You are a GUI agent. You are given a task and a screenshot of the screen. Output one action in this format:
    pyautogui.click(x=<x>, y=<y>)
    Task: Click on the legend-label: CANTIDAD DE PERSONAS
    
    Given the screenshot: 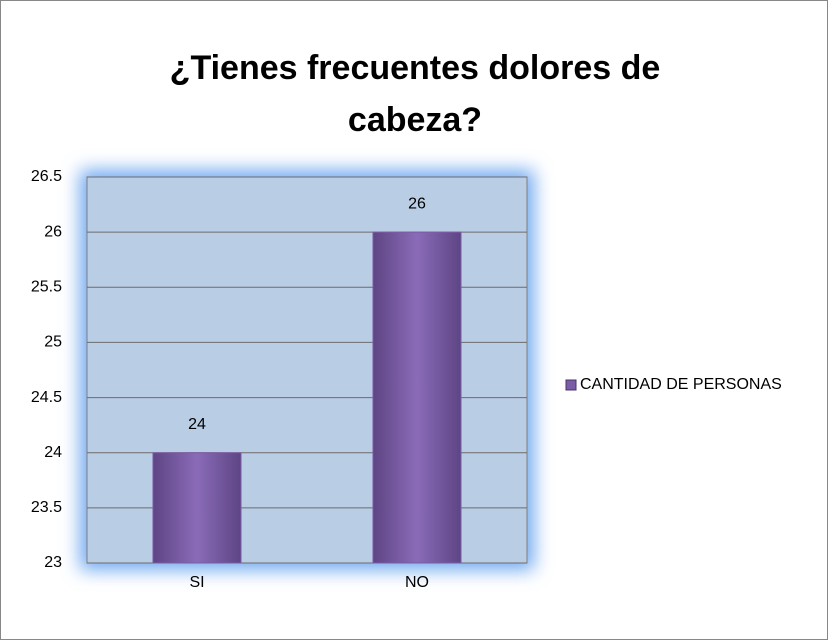 What is the action you would take?
    pyautogui.click(x=681, y=384)
    